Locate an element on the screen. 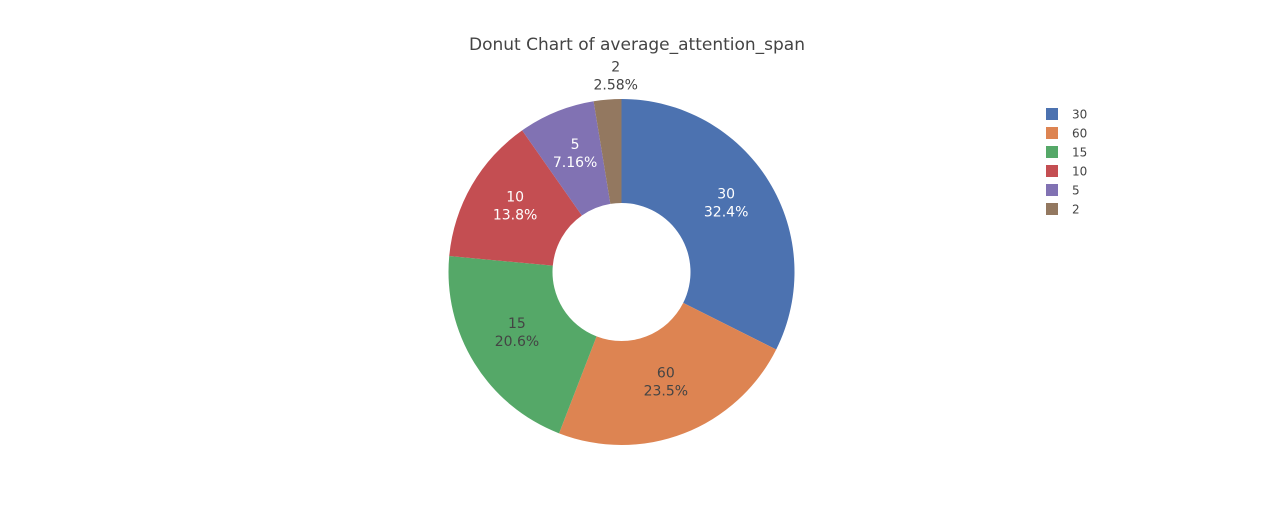 The width and height of the screenshot is (1273, 525). chart-title: Donut Chart of average_attention_span is located at coordinates (637, 45).